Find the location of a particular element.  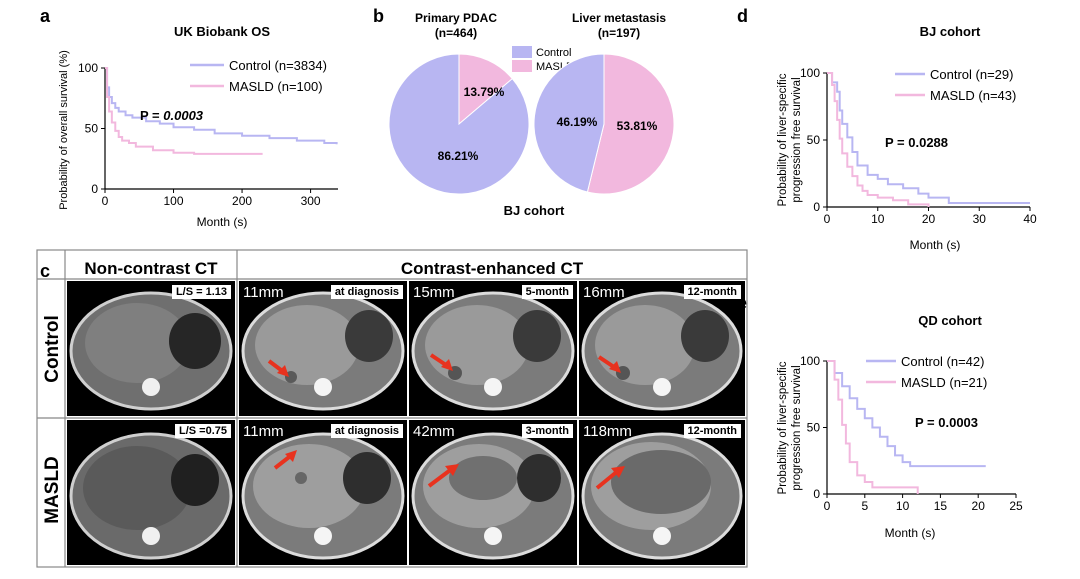

chart-d-title: BJ cohort is located at coordinates (950, 31).